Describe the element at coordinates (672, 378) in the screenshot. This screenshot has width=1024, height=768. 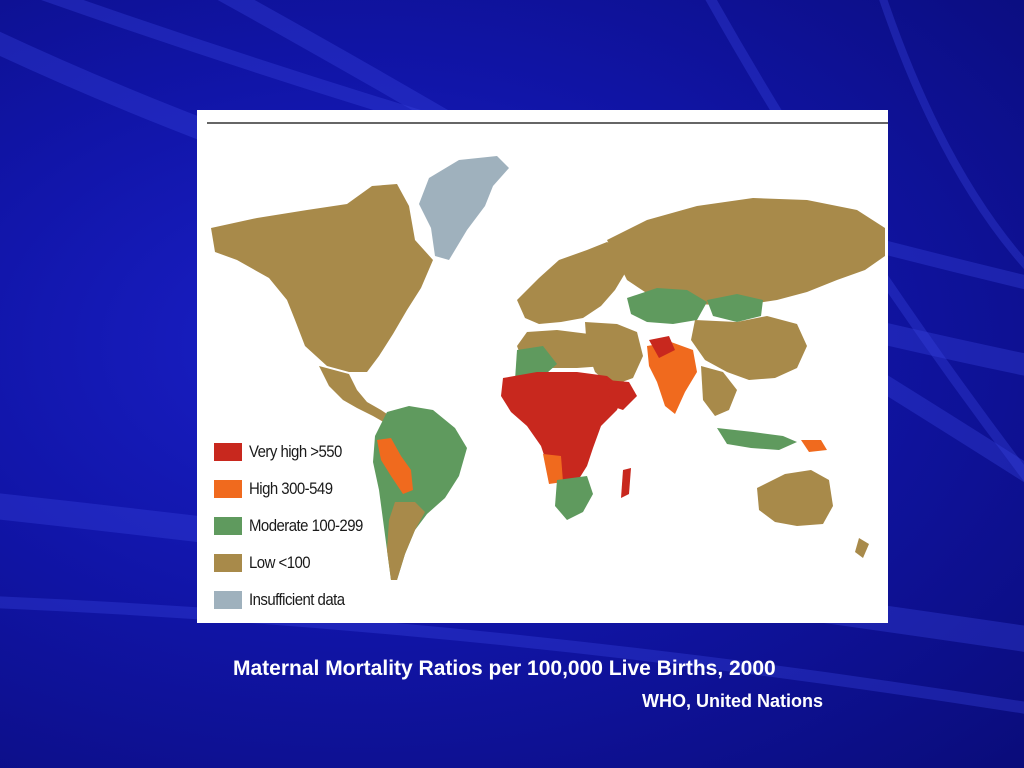
I see `region-south-asia` at that location.